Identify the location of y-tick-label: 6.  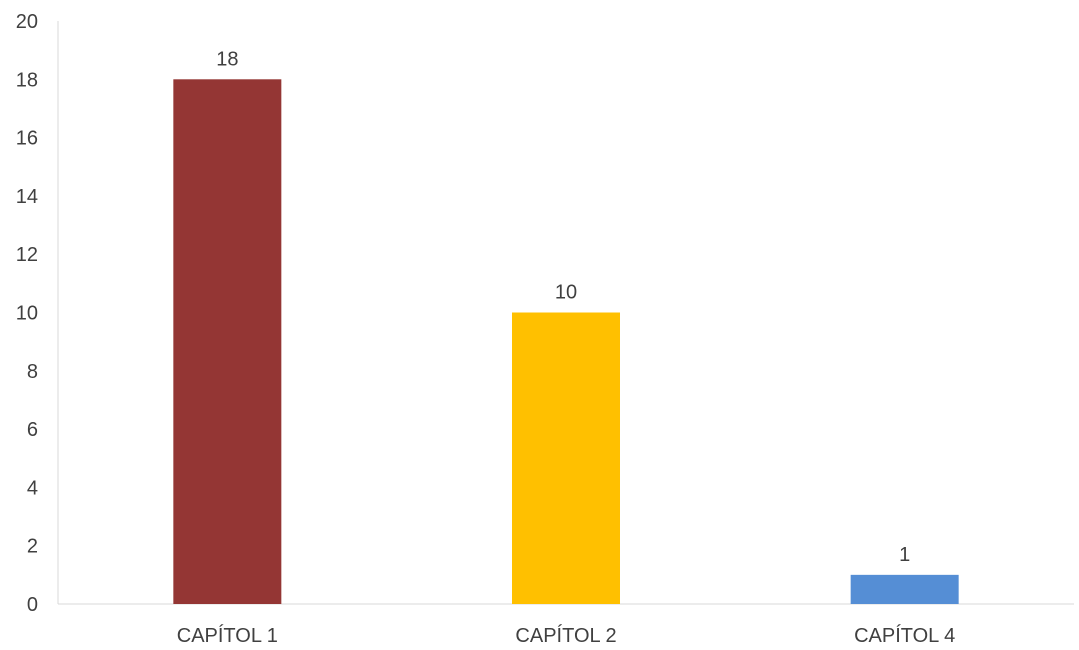
(32, 430).